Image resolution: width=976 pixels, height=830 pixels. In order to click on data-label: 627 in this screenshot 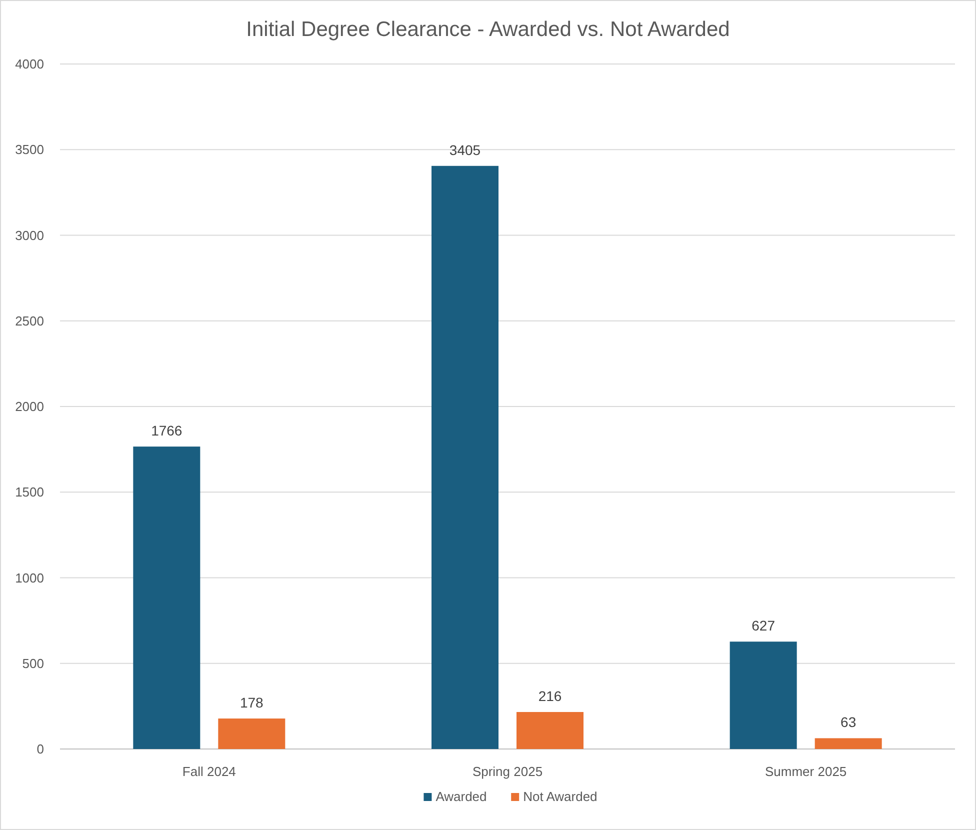, I will do `click(764, 626)`.